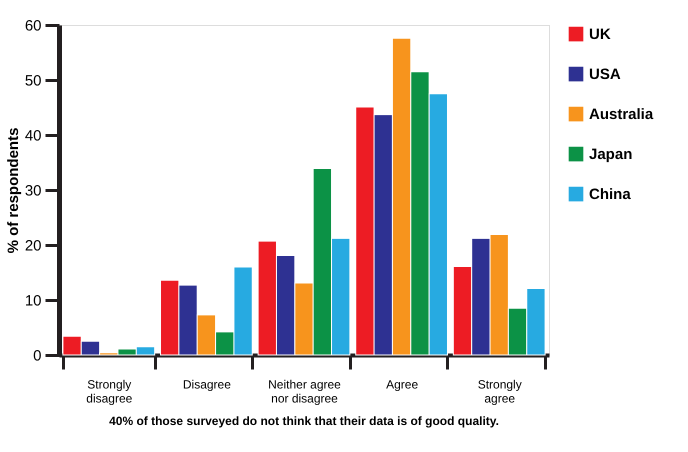  What do you see at coordinates (605, 74) in the screenshot?
I see `legend-label: USA` at bounding box center [605, 74].